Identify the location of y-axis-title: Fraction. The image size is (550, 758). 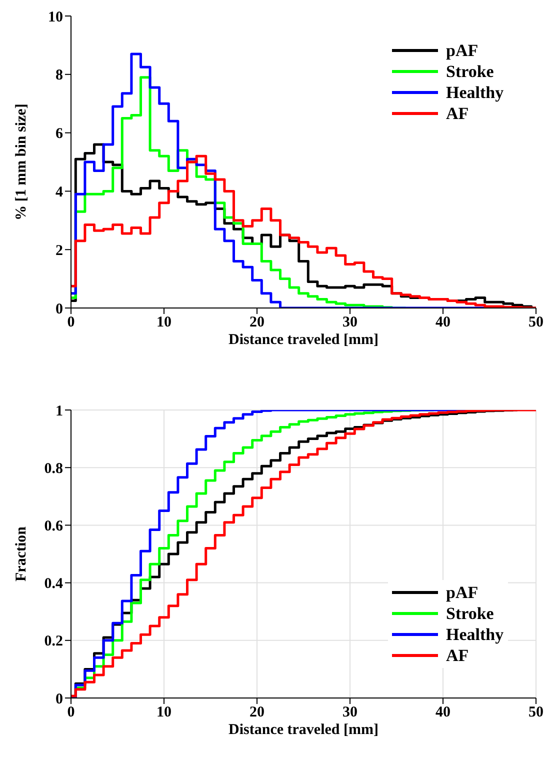
(21, 554).